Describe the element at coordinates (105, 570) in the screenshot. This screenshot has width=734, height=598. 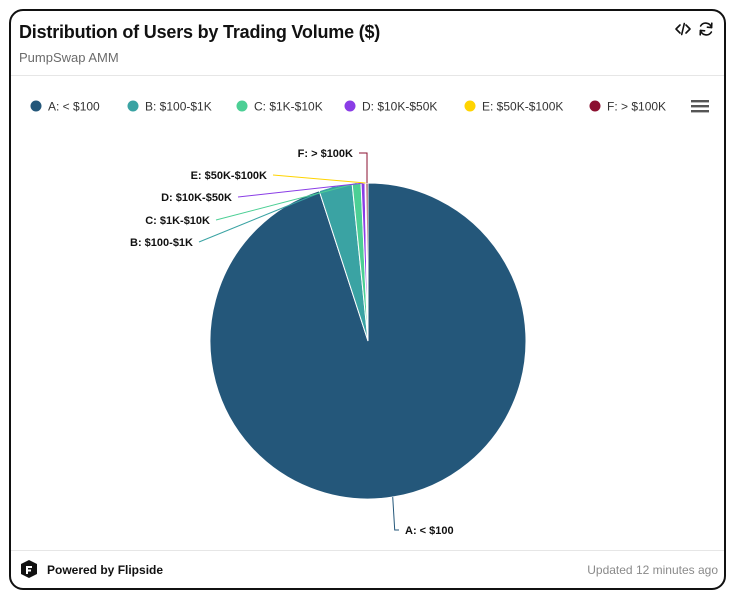
I see `powered-by-label: Powered by Flipside` at that location.